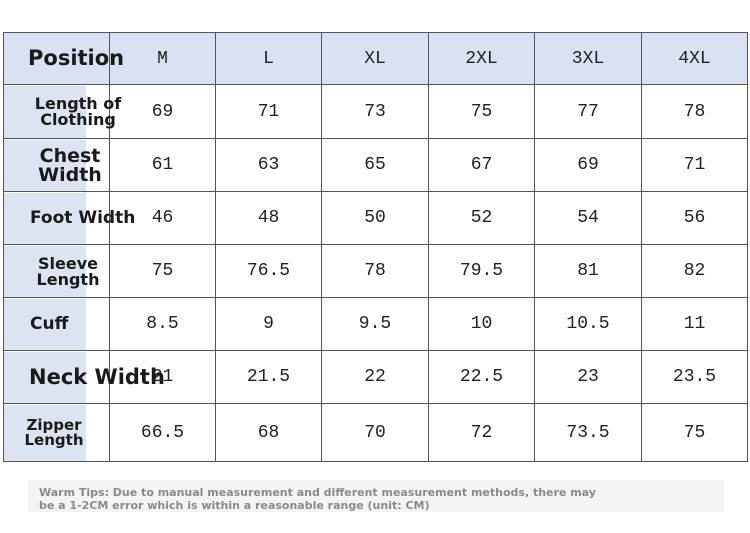 The height and width of the screenshot is (533, 750). I want to click on measure-value: 67, so click(482, 165).